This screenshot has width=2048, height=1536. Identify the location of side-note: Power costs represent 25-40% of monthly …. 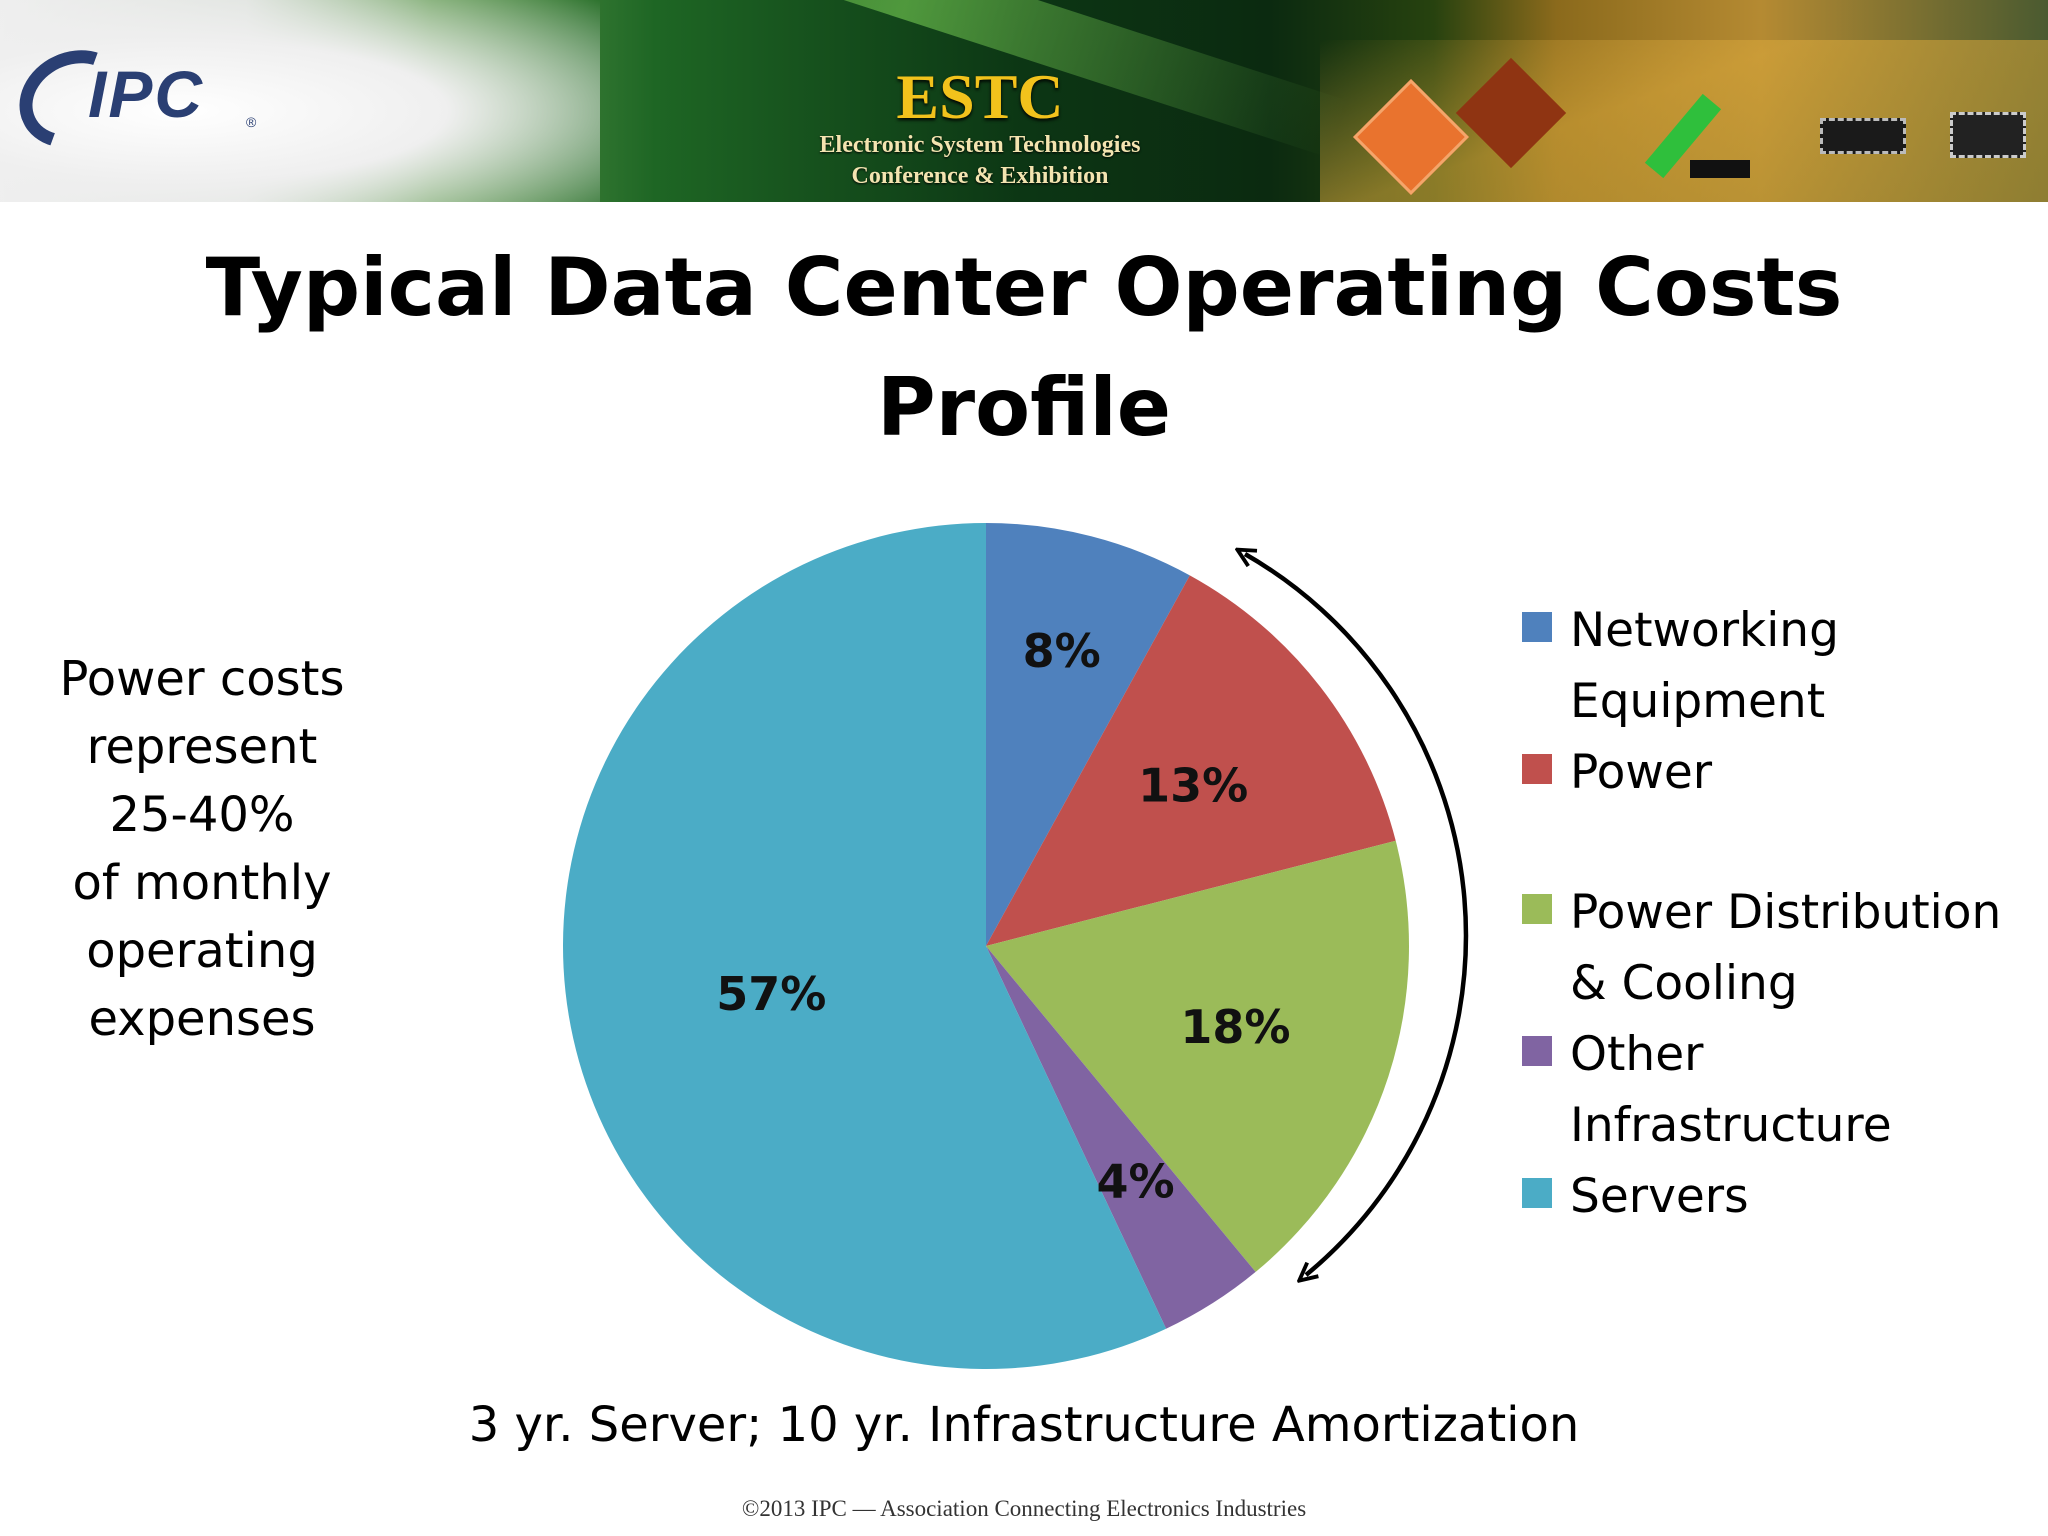
(202, 849).